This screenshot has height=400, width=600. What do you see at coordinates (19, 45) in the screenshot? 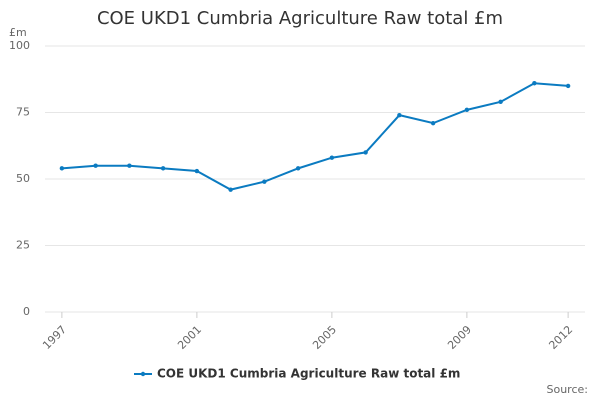
I see `y-tick-label: 100` at bounding box center [19, 45].